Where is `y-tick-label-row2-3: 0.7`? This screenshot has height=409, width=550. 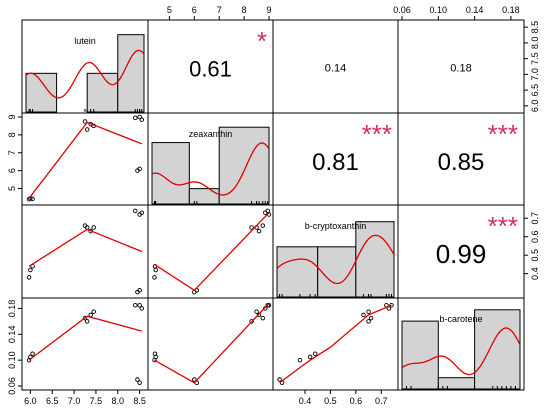 y-tick-label-row2-3: 0.7 is located at coordinates (535, 218).